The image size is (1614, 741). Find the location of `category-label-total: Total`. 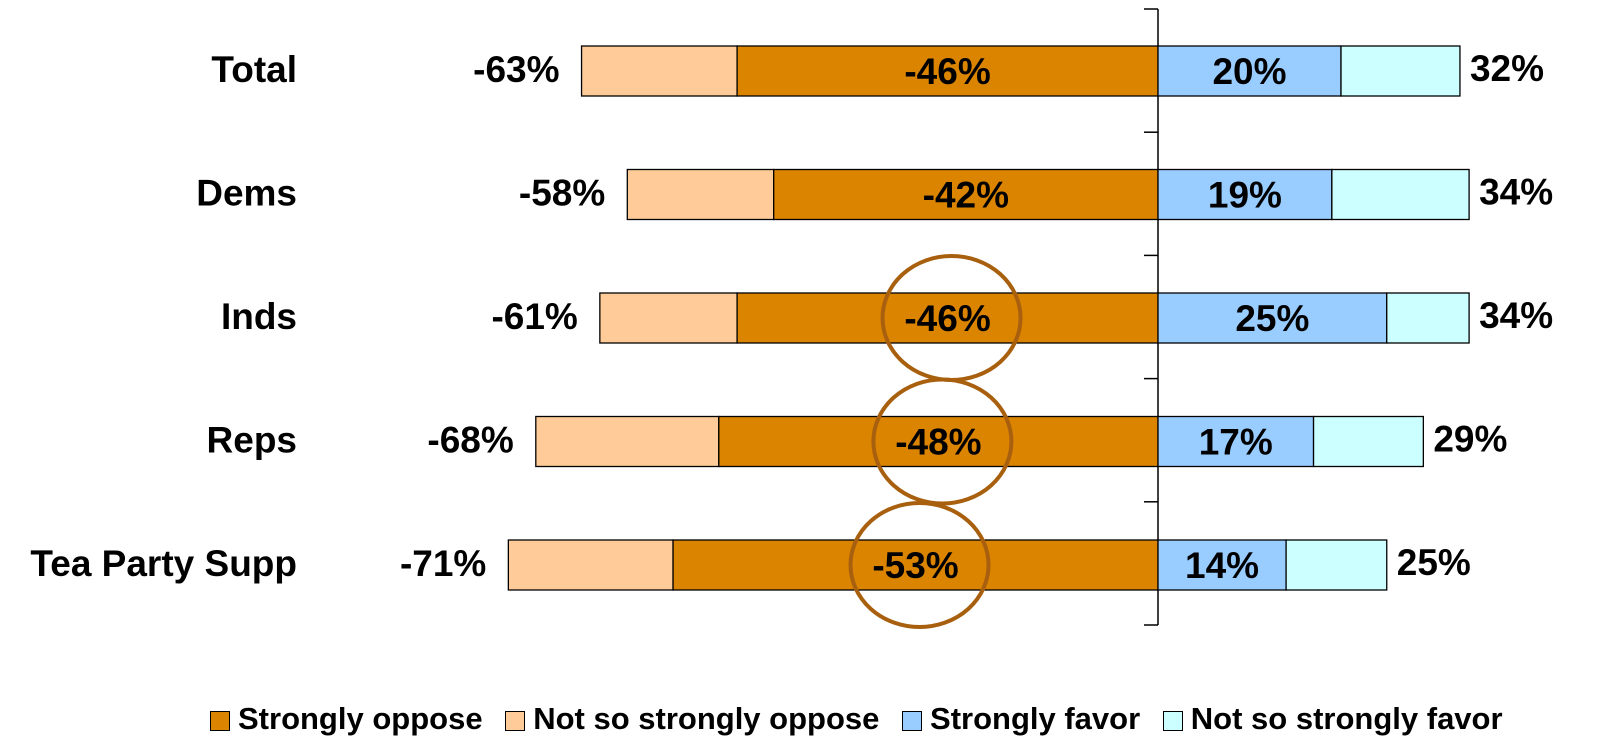

category-label-total: Total is located at coordinates (254, 69).